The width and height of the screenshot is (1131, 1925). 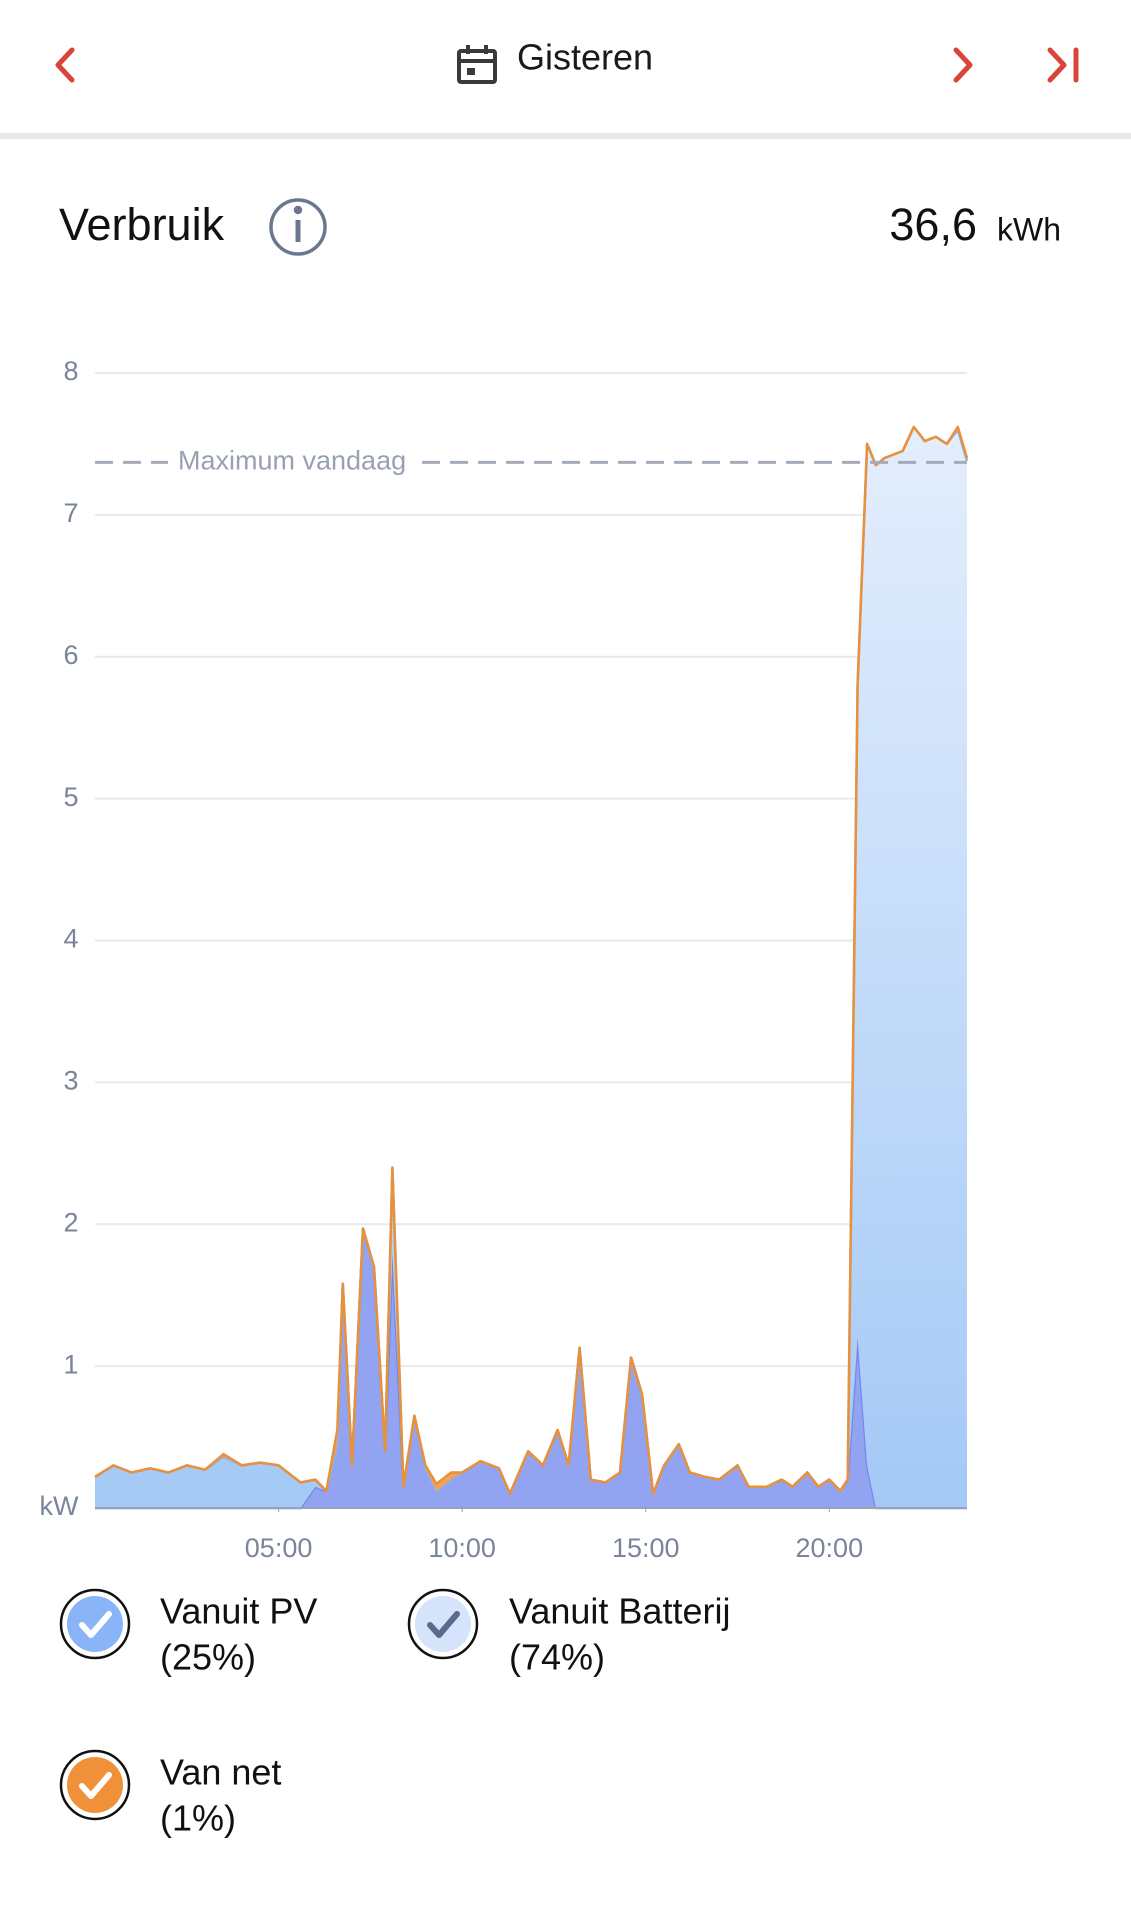 What do you see at coordinates (142, 224) in the screenshot?
I see `section-title: Verbruik` at bounding box center [142, 224].